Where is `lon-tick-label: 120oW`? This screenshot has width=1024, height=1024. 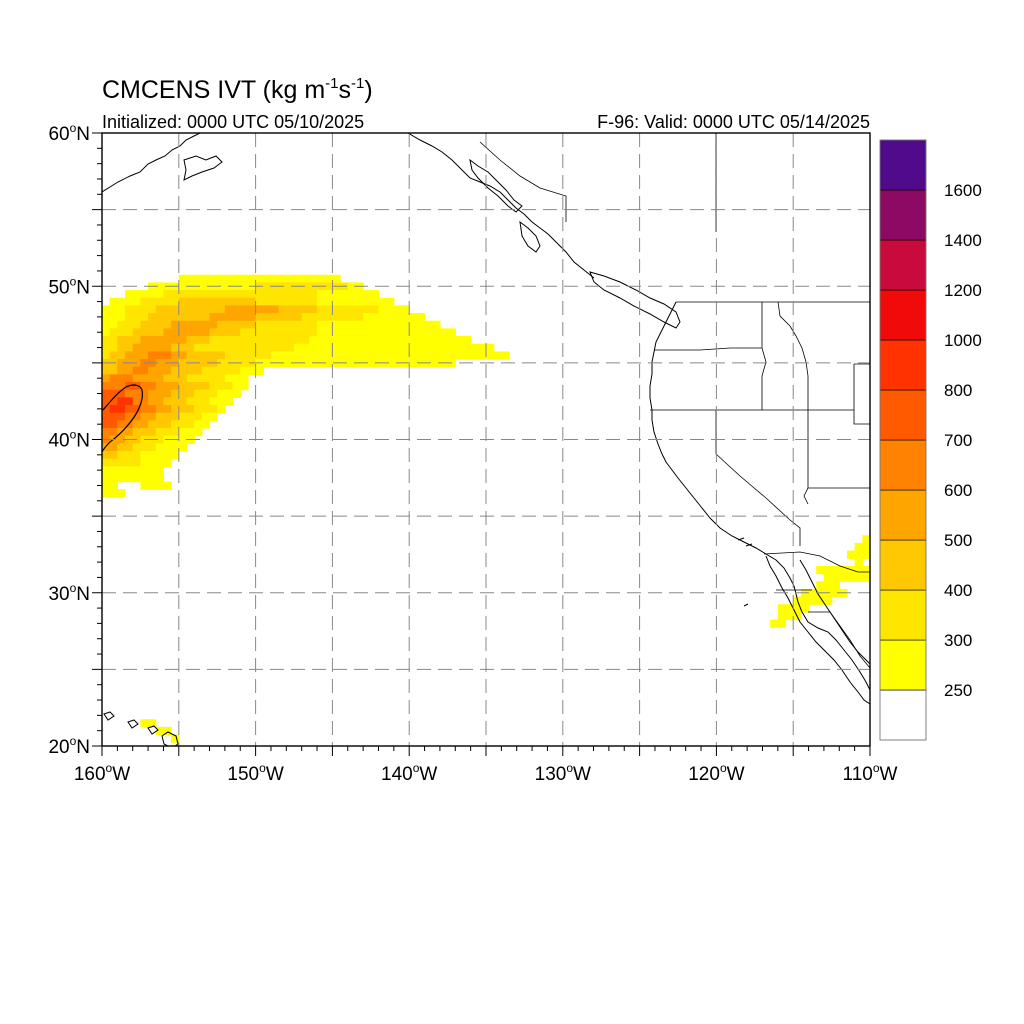
lon-tick-label: 120oW is located at coordinates (716, 773).